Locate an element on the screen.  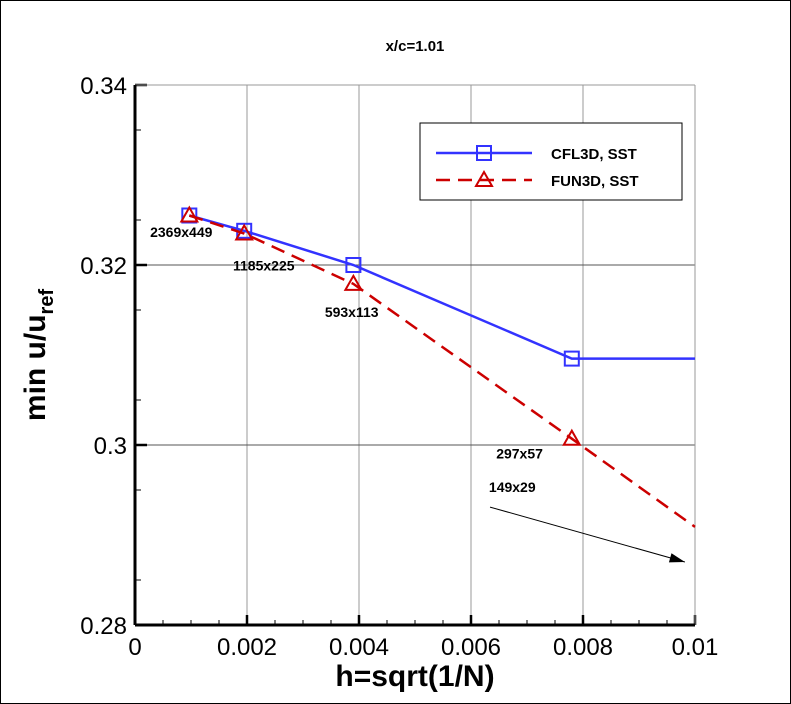
x-tick-label: 0.008 is located at coordinates (583, 647).